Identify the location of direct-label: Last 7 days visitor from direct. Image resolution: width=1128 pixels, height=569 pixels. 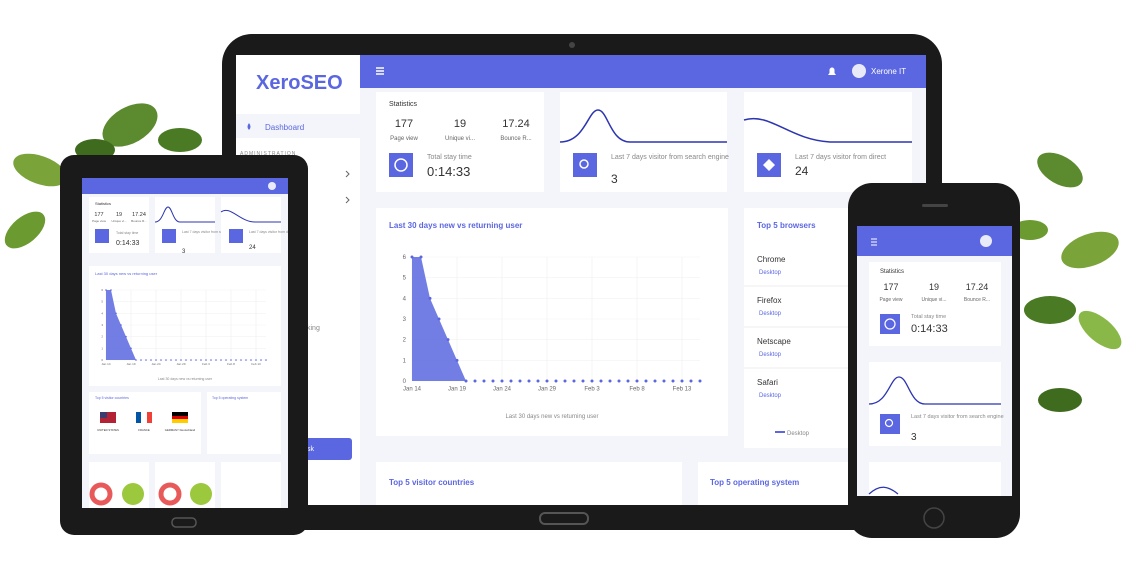
(840, 157).